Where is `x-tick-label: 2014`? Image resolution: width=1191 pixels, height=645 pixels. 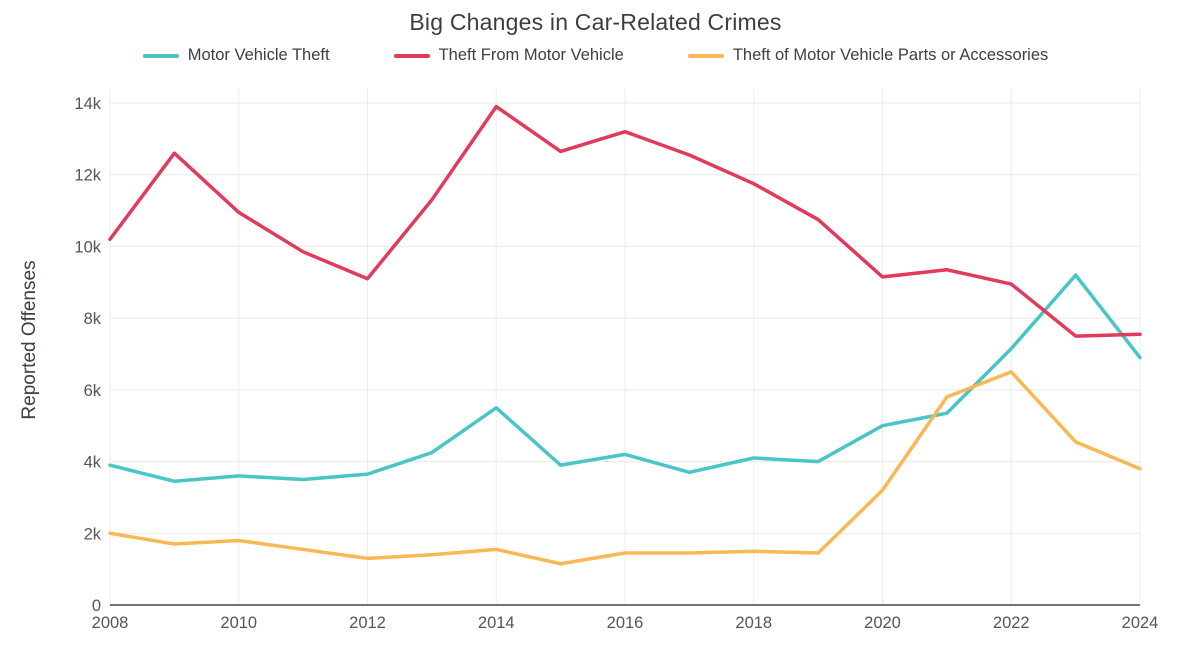
x-tick-label: 2014 is located at coordinates (496, 623).